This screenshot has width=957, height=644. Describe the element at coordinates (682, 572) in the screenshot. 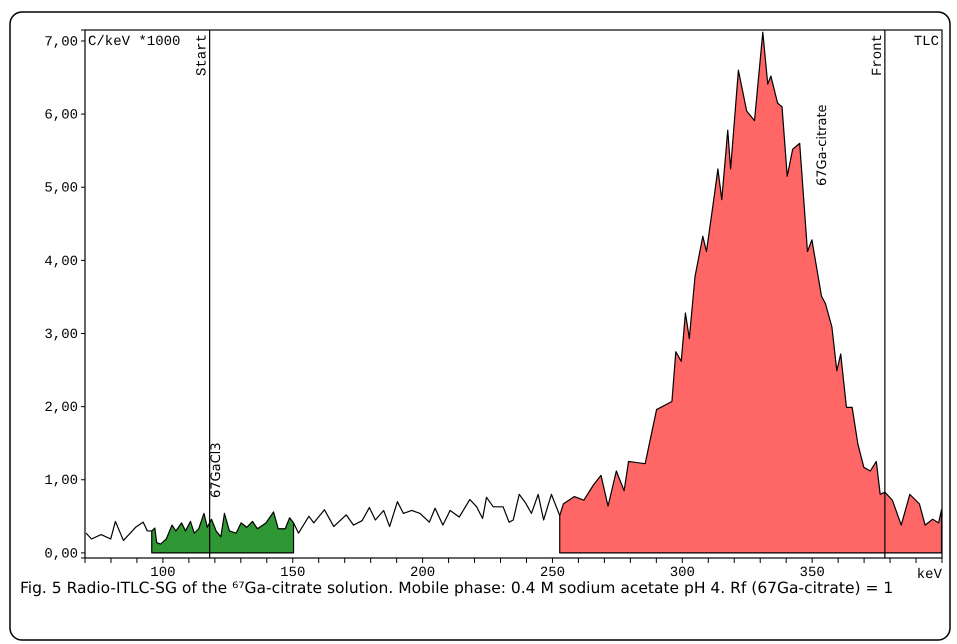

I see `x-tick-label: 300` at that location.